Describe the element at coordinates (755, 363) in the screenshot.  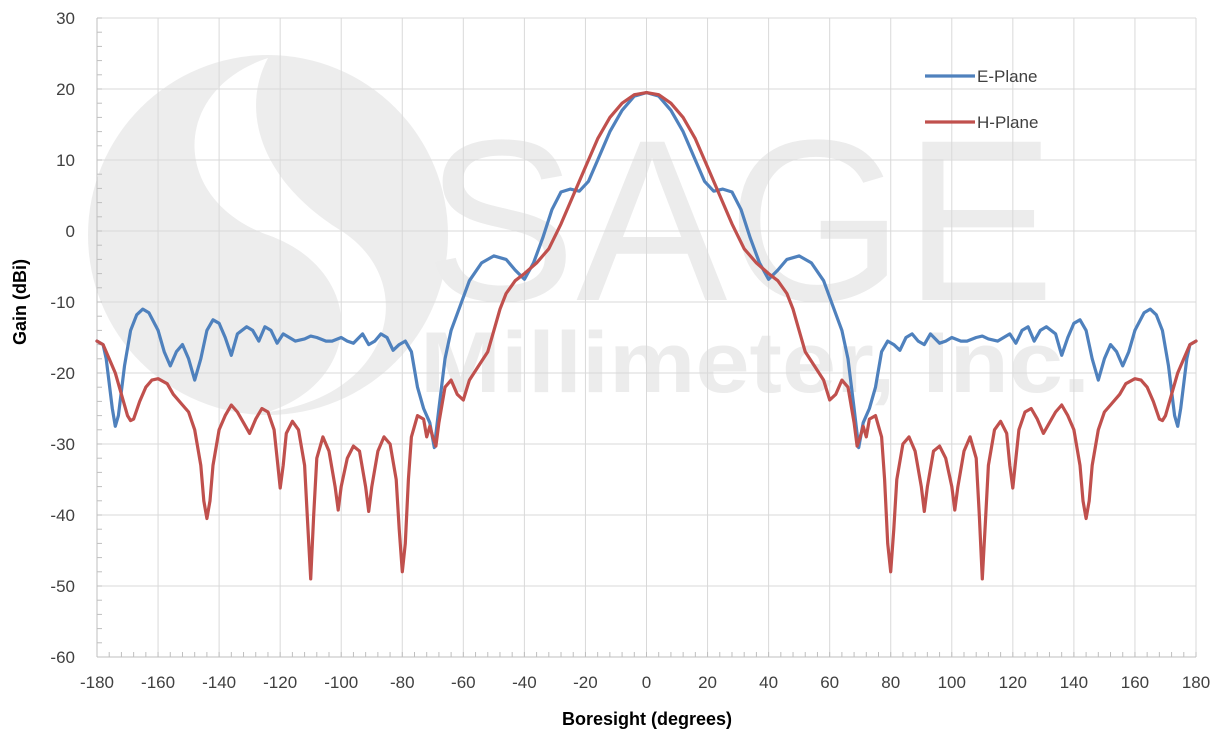
I see `watermark-company: Millimeter, Inc.` at that location.